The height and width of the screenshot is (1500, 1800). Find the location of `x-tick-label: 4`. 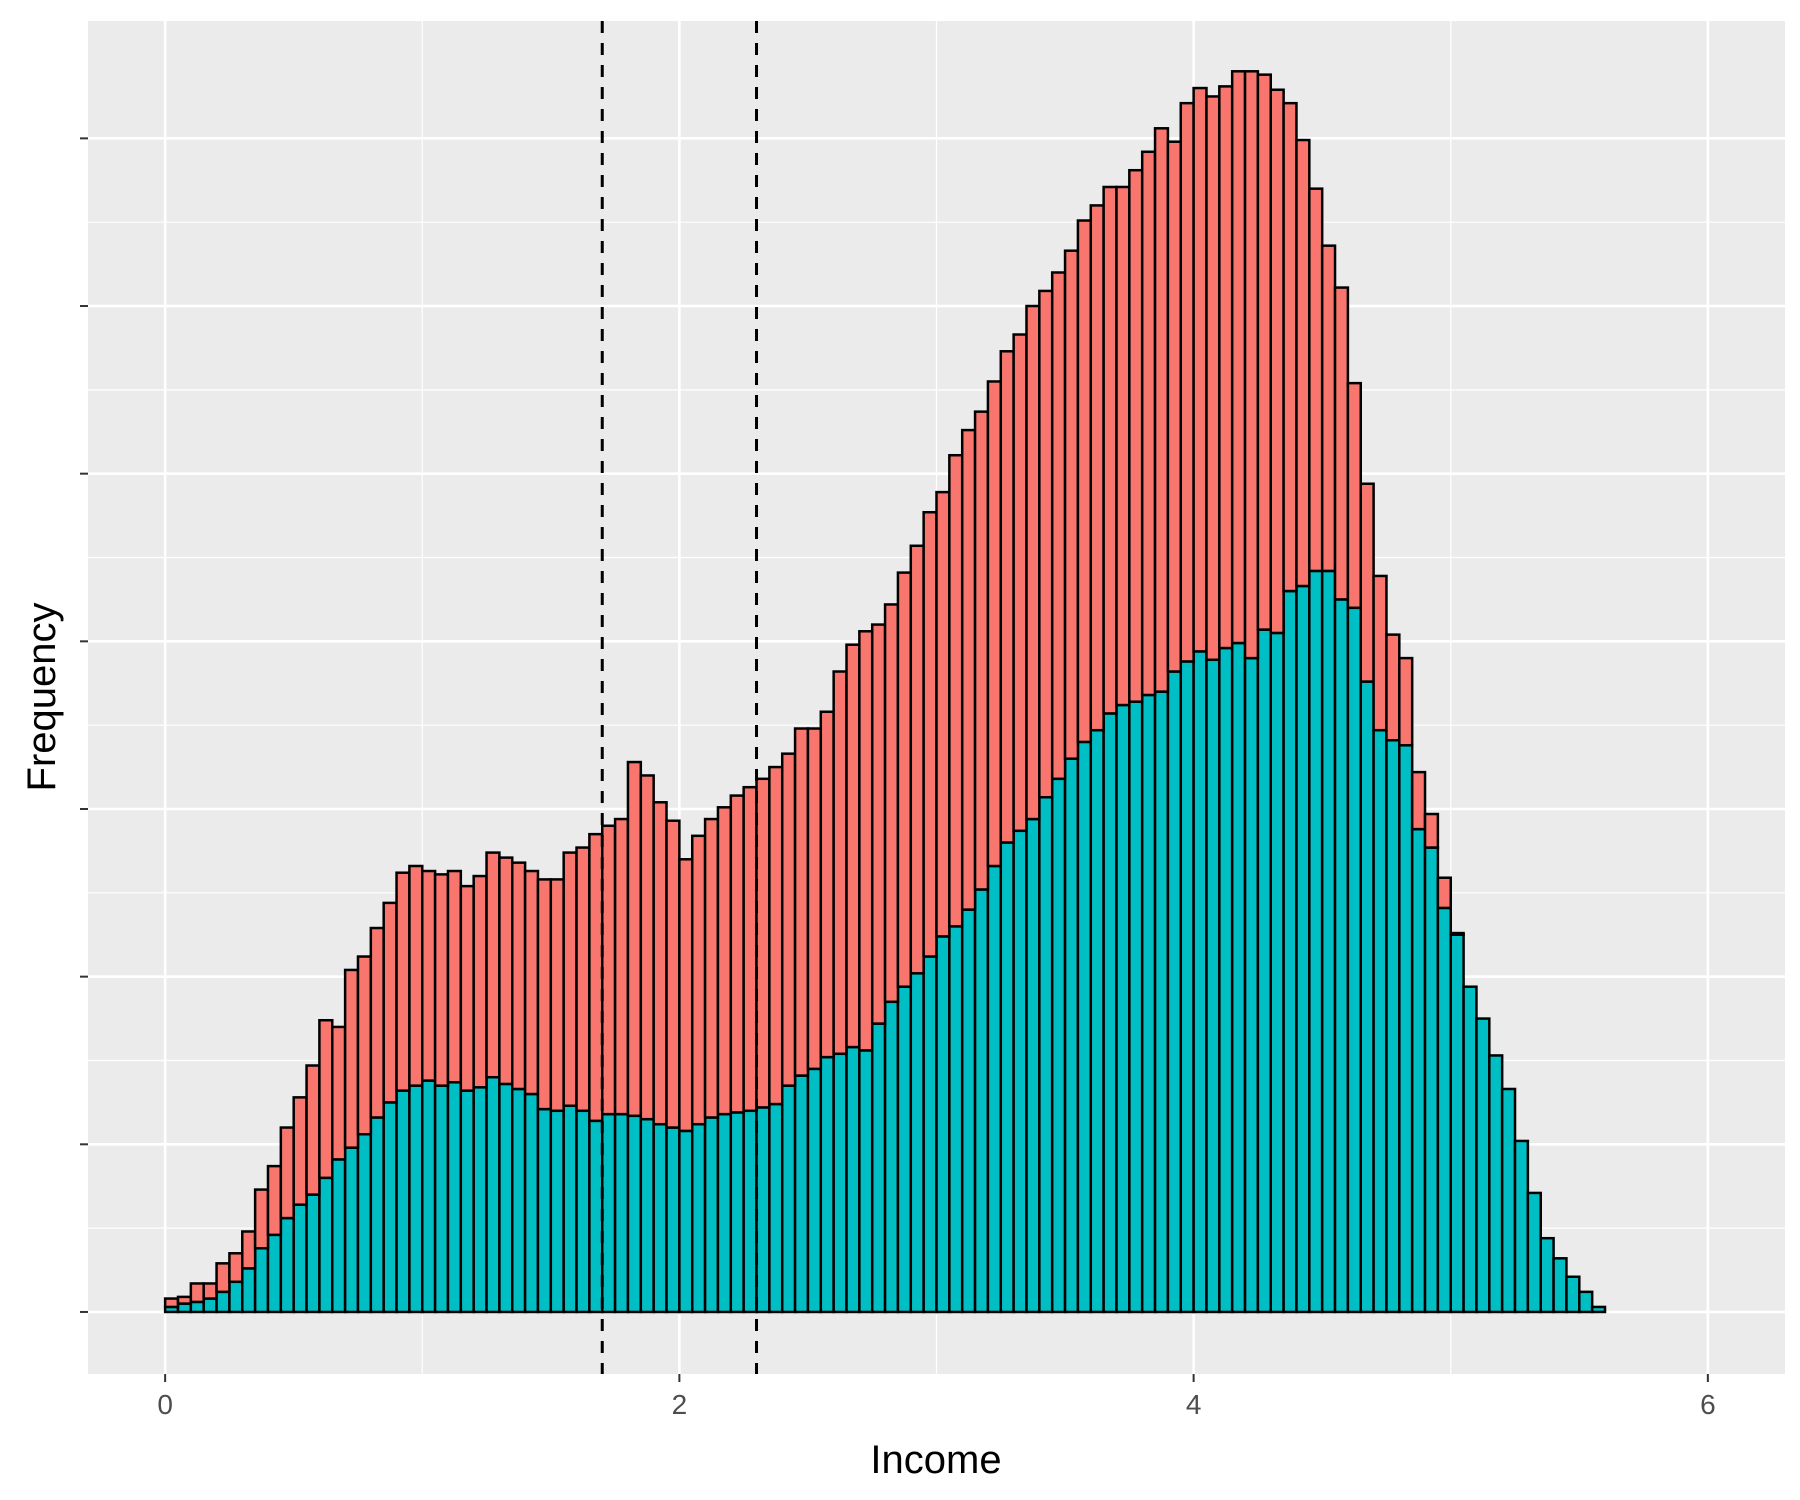

x-tick-label: 4 is located at coordinates (1194, 1404).